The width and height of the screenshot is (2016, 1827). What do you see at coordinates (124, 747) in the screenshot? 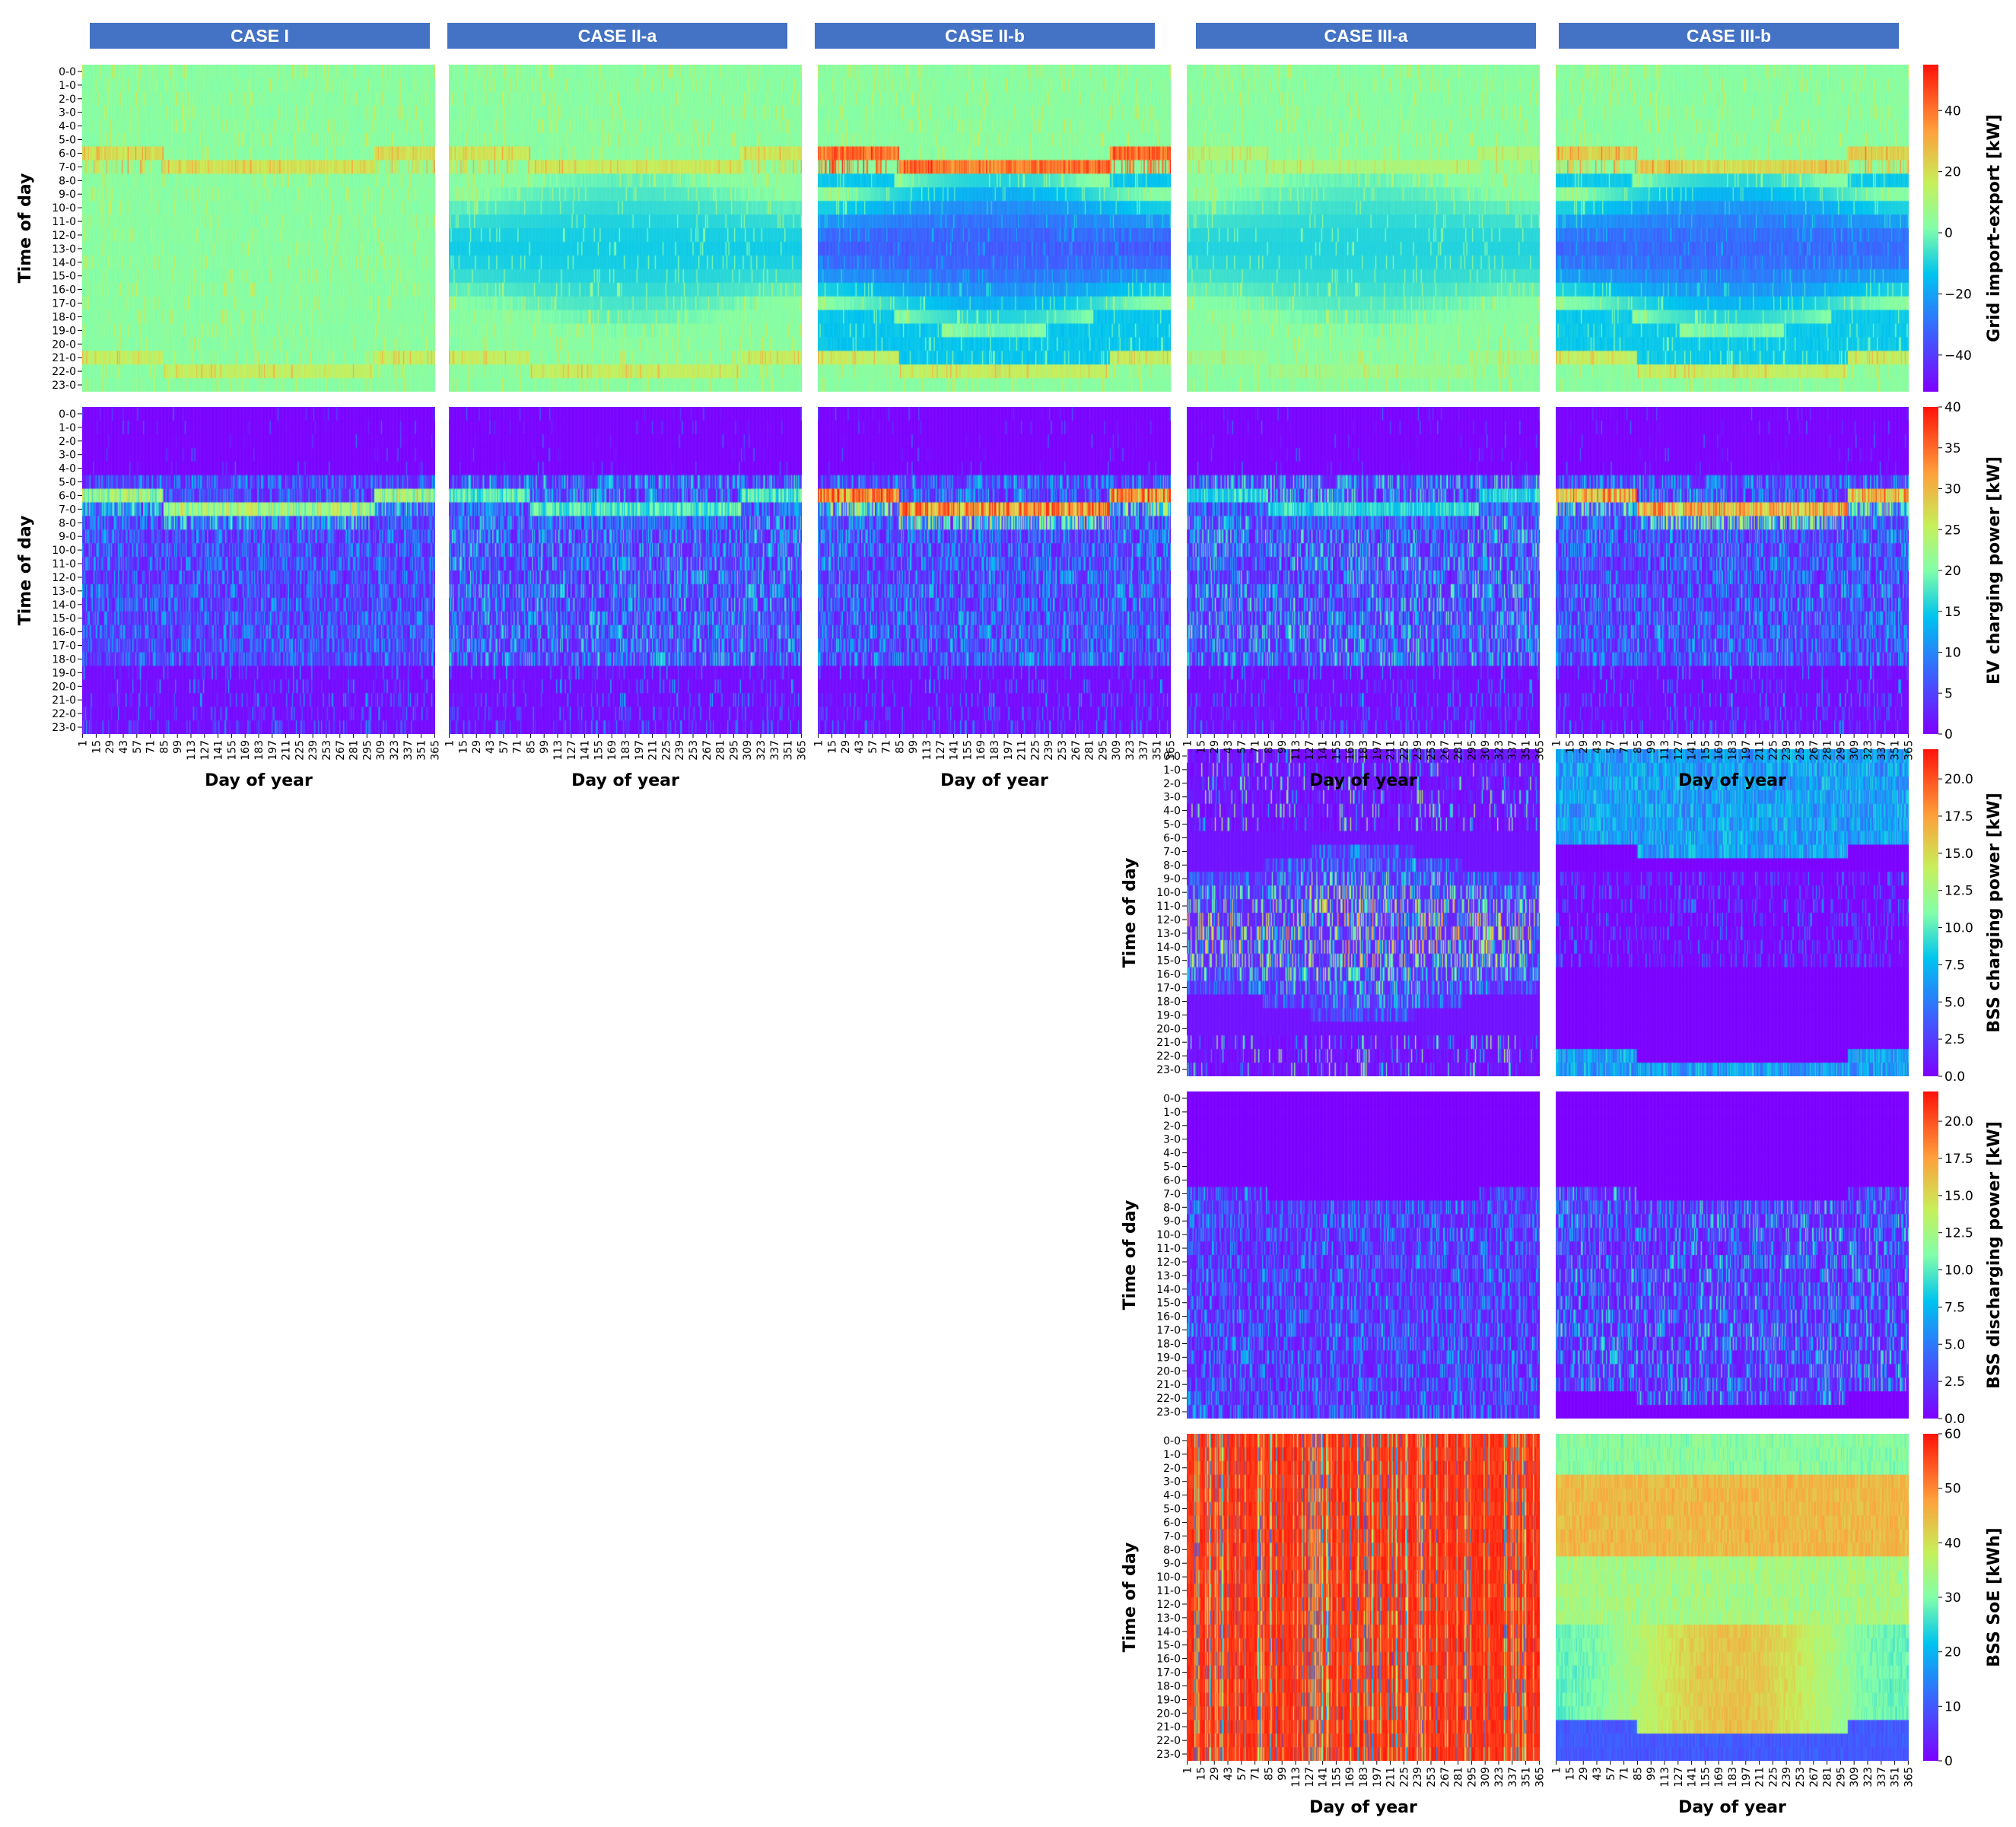
I see `x-tick-label: 43` at bounding box center [124, 747].